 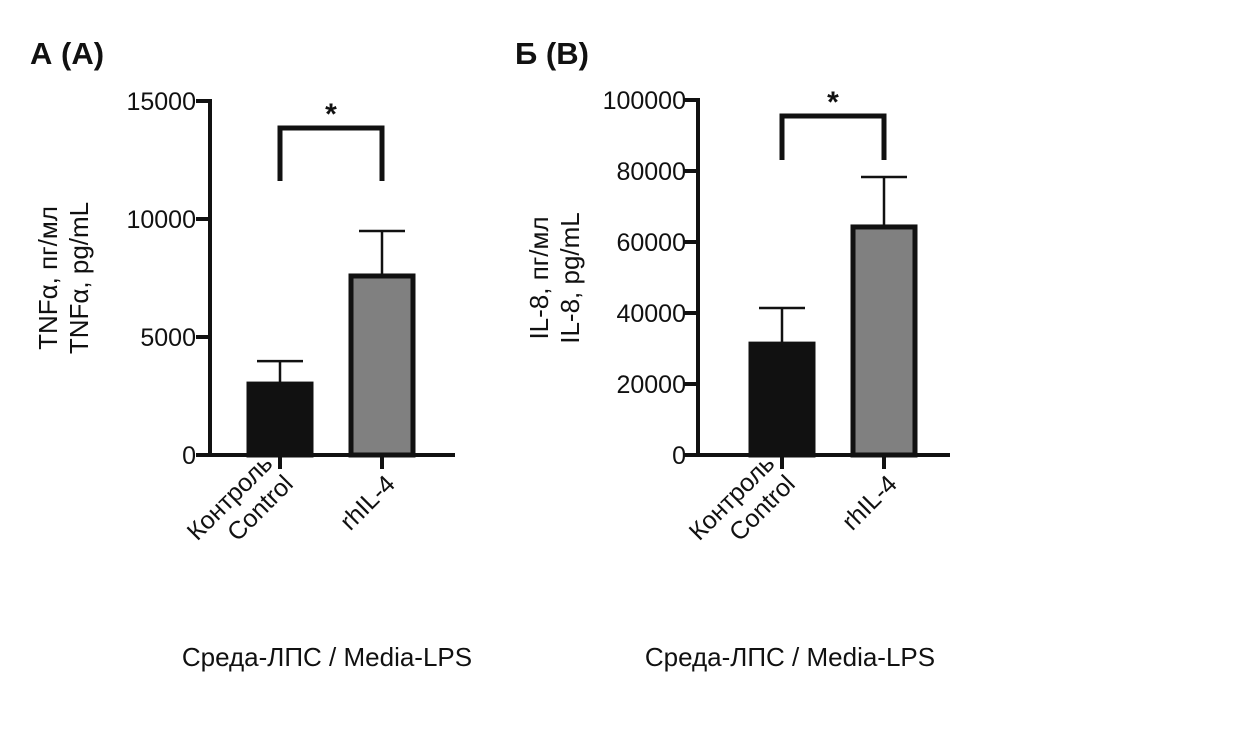 What do you see at coordinates (539, 277) in the screenshot?
I see `y-axis-label: IL-8, пг/мл` at bounding box center [539, 277].